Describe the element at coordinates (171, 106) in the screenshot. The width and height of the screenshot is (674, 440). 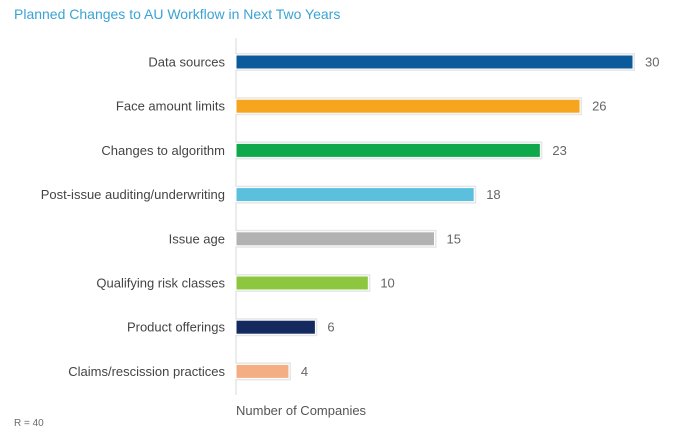
I see `category-label: Face amount limits` at that location.